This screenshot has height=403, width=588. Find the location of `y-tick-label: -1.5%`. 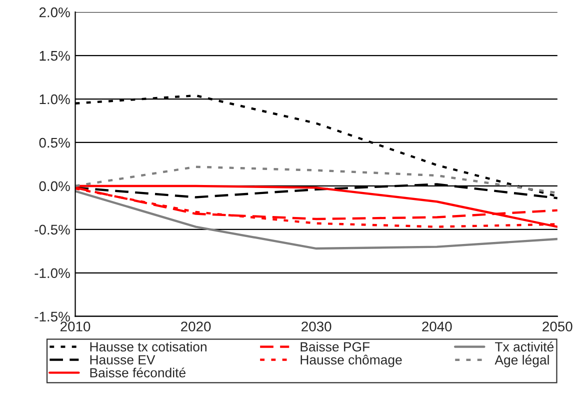

y-tick-label: -1.5% is located at coordinates (52, 317).